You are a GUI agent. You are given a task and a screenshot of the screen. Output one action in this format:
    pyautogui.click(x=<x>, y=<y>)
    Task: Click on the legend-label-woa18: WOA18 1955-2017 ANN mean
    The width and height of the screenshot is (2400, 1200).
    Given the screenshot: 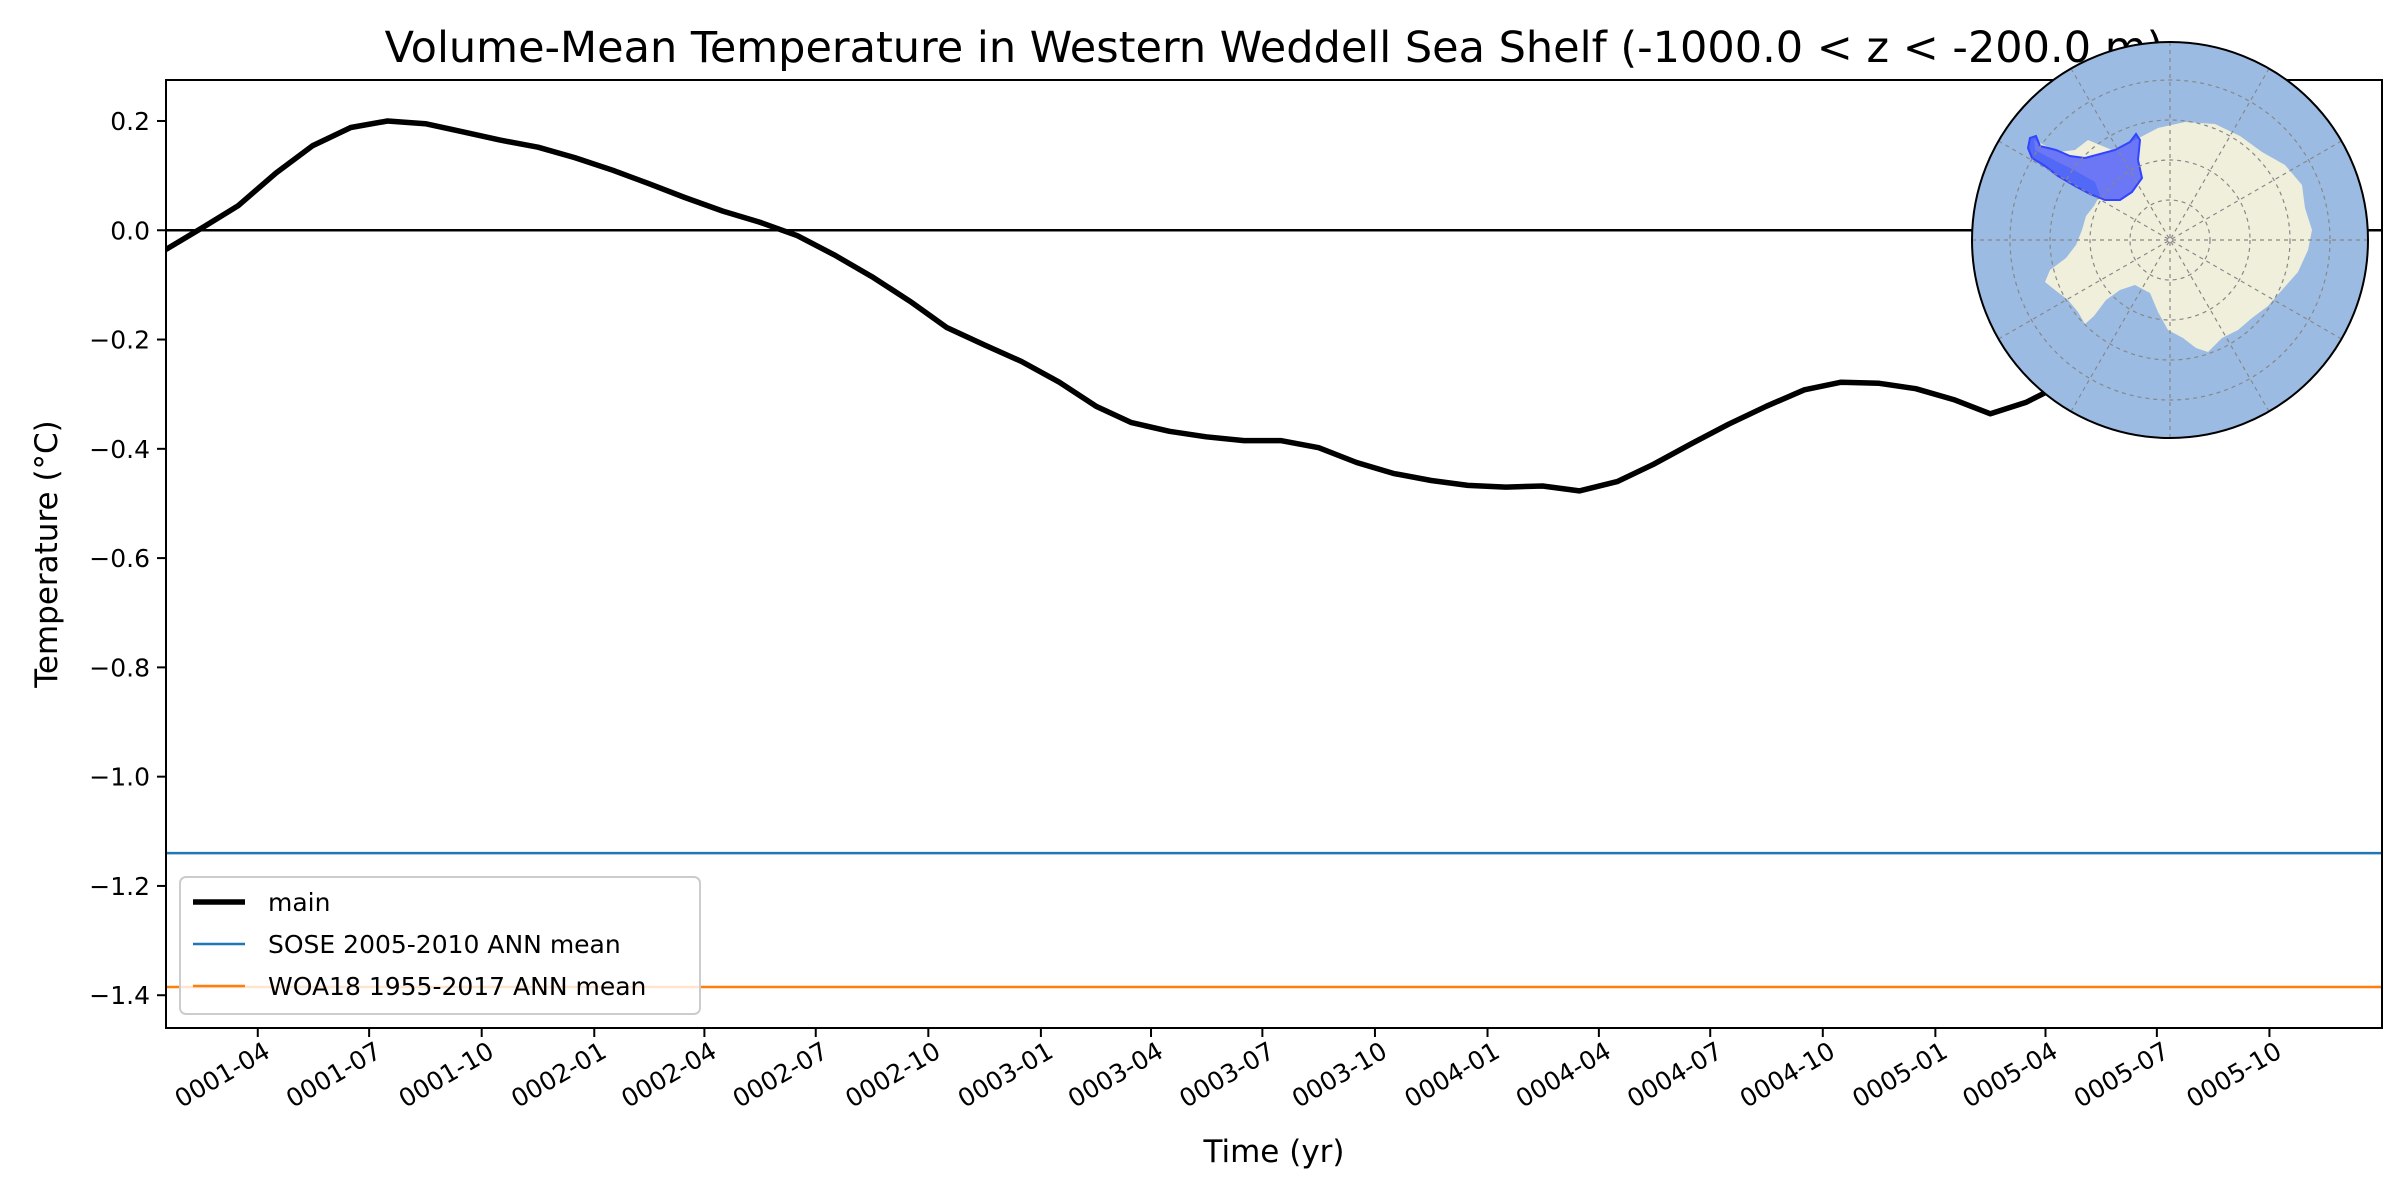 What is the action you would take?
    pyautogui.click(x=457, y=986)
    